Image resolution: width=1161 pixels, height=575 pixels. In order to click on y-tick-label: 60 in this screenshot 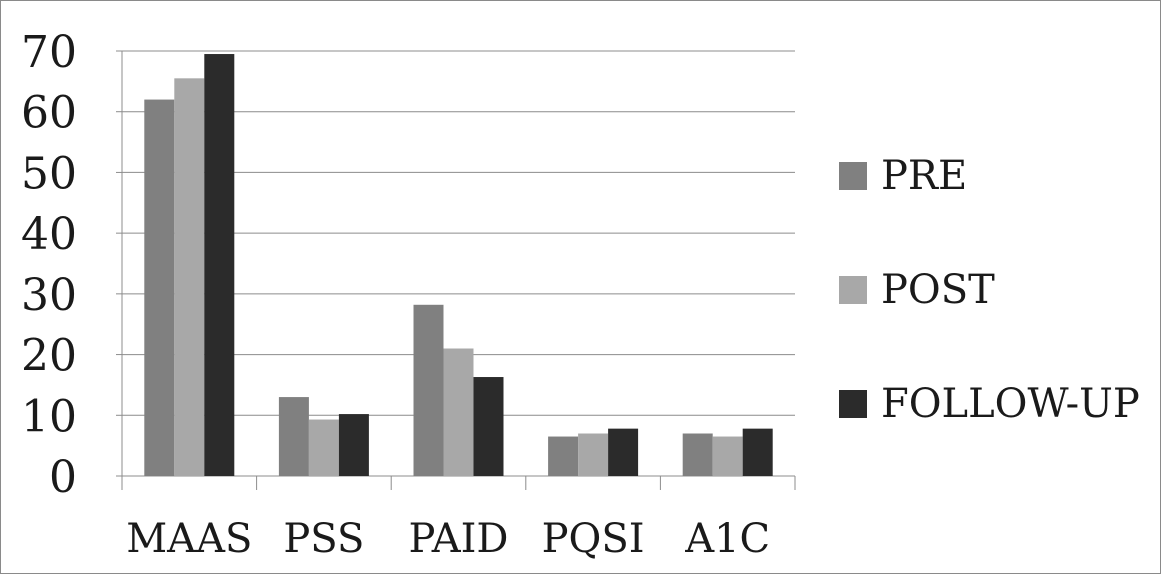, I will do `click(49, 113)`.